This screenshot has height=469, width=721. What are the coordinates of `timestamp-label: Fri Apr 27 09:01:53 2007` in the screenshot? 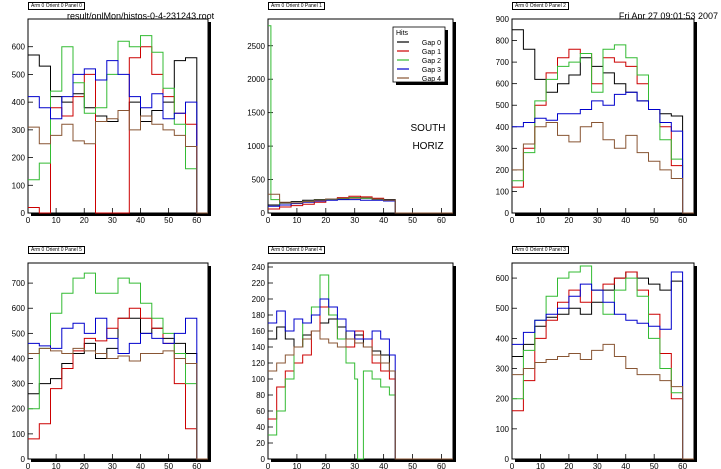 It's located at (668, 16).